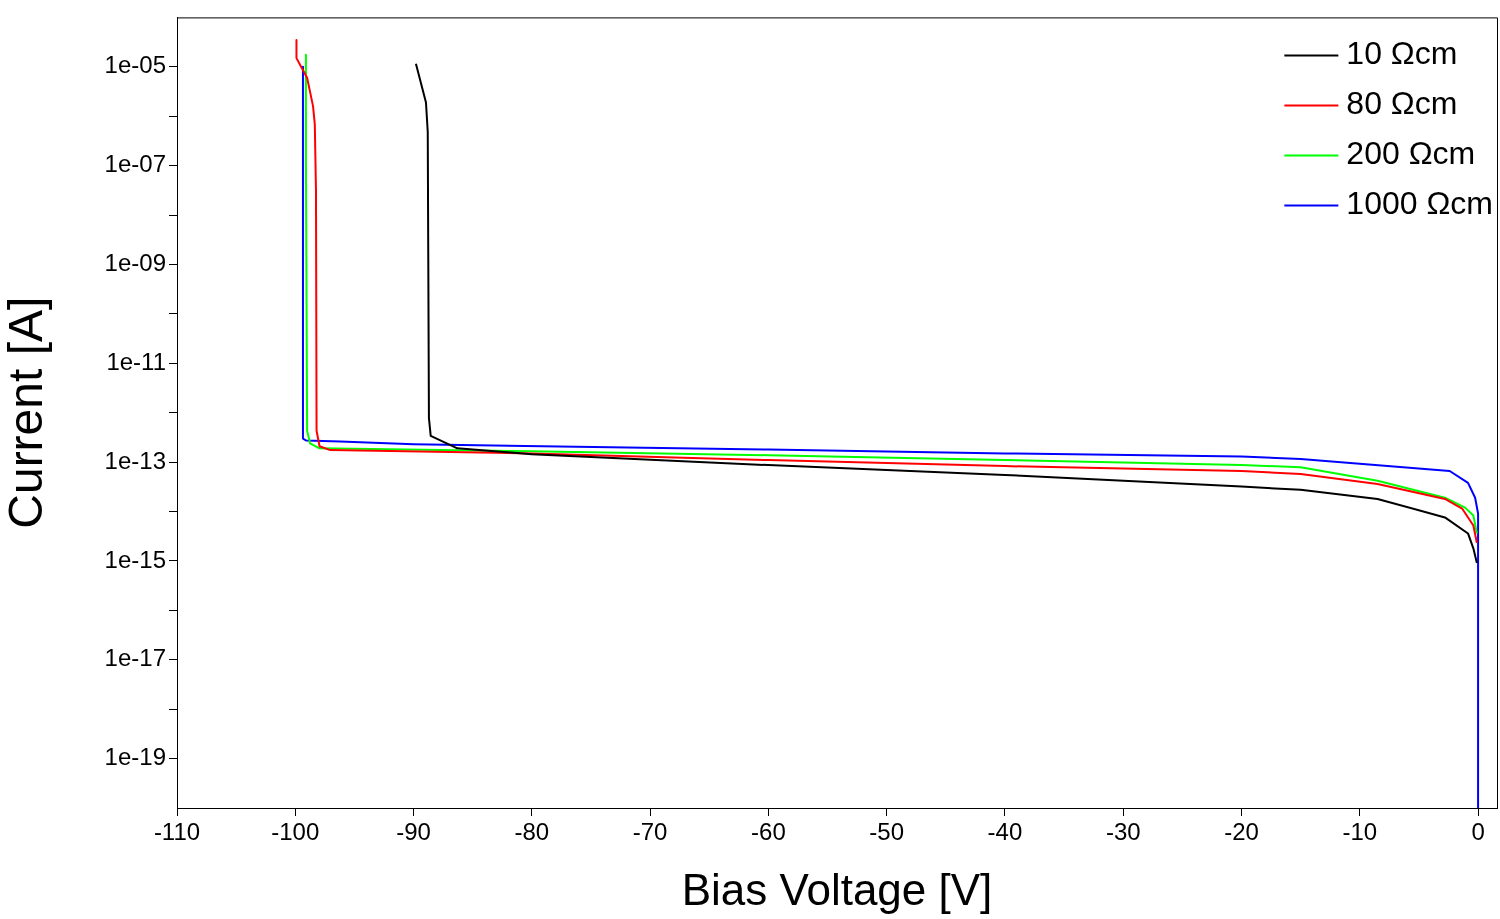 This screenshot has width=1500, height=919. Describe the element at coordinates (887, 832) in the screenshot. I see `x-tick-label: -50` at that location.